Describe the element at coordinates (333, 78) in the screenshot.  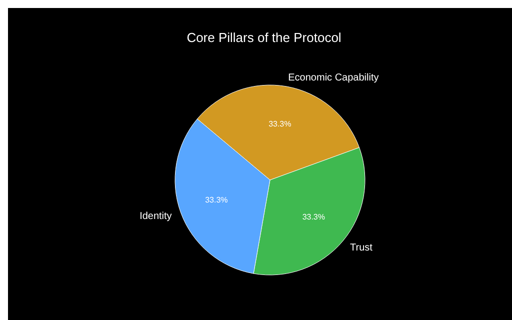
I see `slice-label: Economic Capability` at that location.